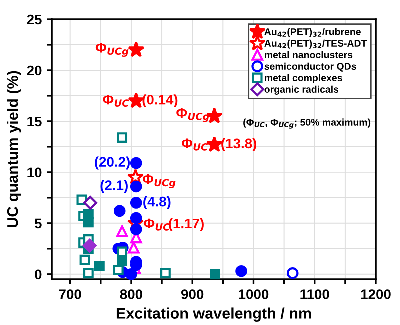  I want to click on x-axis-title: Excitation wavelength / nm, so click(214, 315).